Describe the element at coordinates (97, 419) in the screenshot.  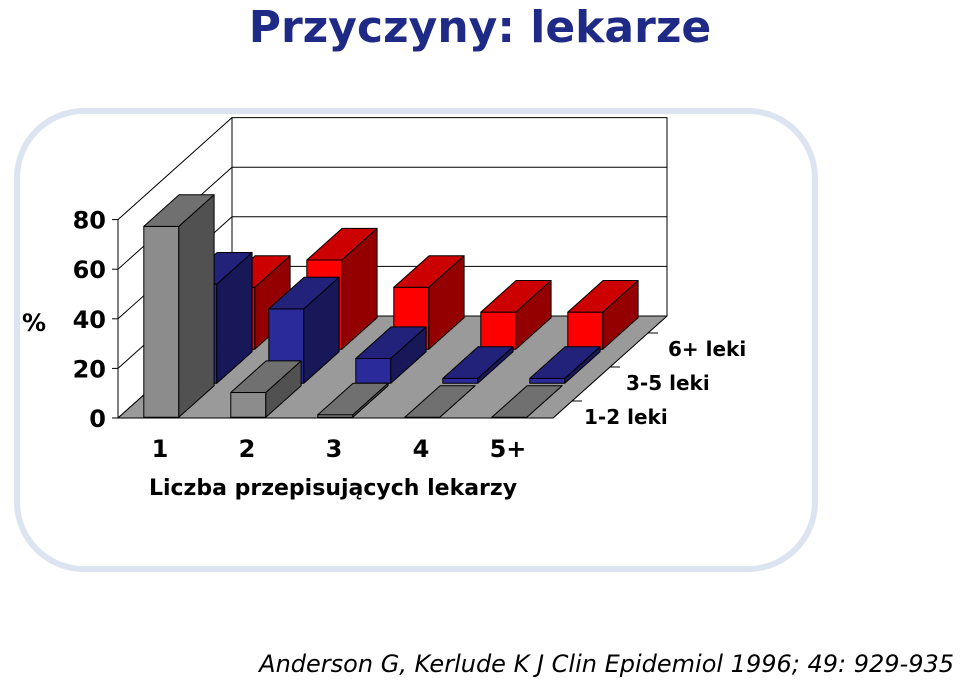
I see `y-tick-label: 0` at that location.